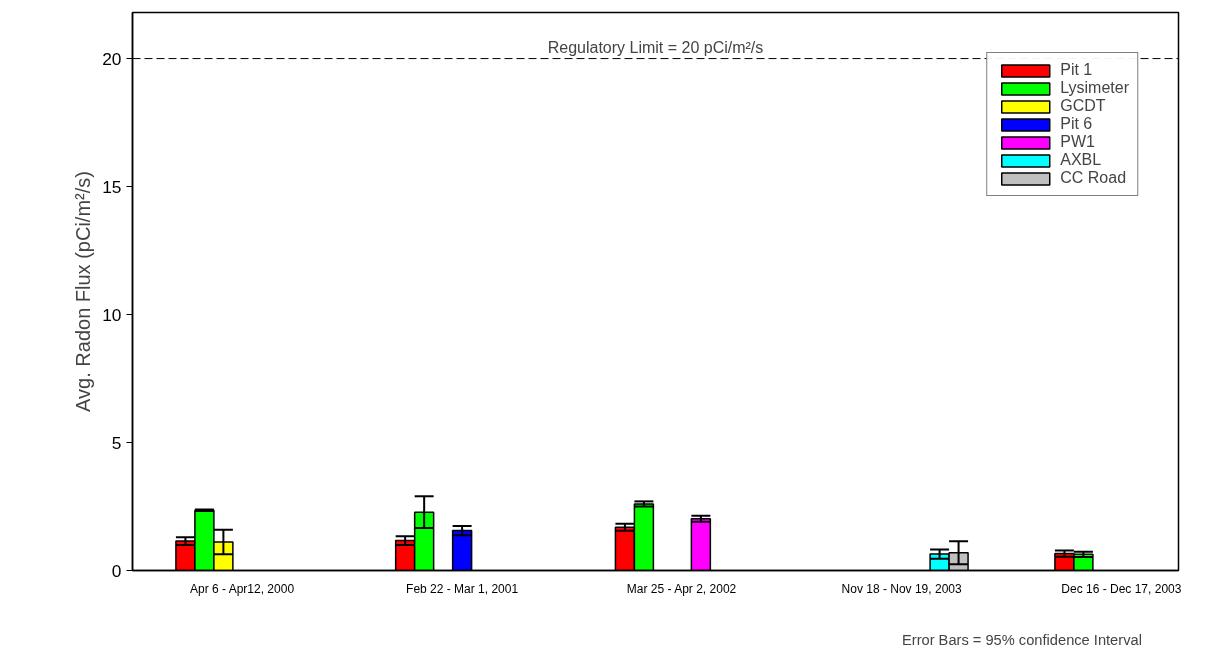 This screenshot has width=1223, height=658. What do you see at coordinates (1077, 142) in the screenshot?
I see `legend-label: PW1` at bounding box center [1077, 142].